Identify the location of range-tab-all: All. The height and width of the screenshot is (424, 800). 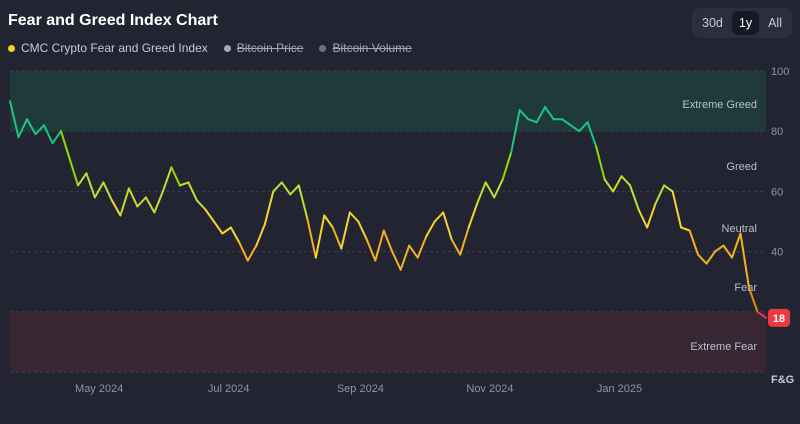
(775, 23).